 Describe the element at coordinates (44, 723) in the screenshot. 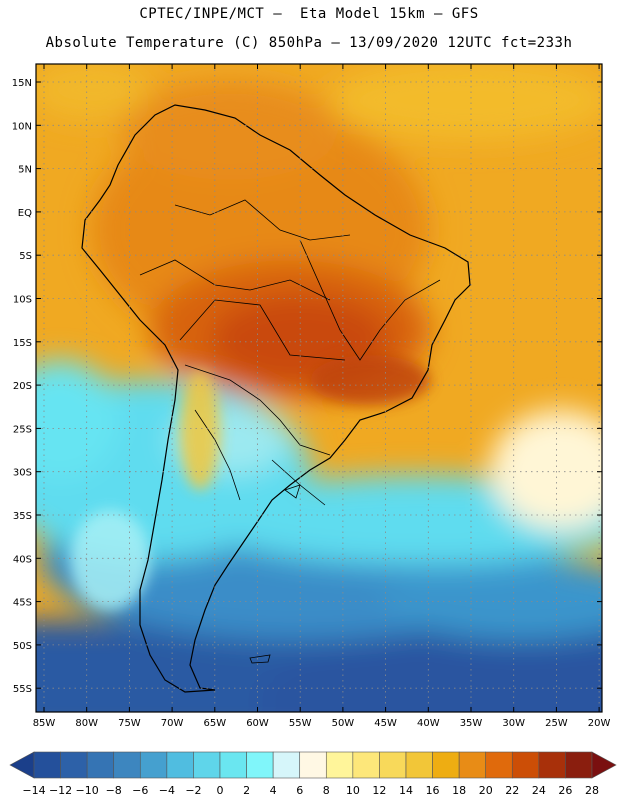

I see `lon-label: 85W` at that location.